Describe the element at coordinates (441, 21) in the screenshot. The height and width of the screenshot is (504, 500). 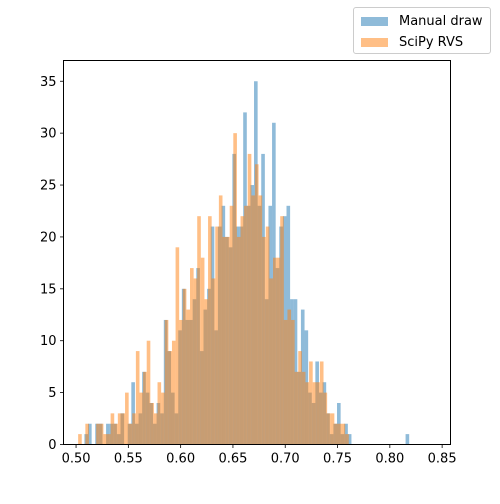
I see `legend-label-manual-draw: Manual draw` at that location.